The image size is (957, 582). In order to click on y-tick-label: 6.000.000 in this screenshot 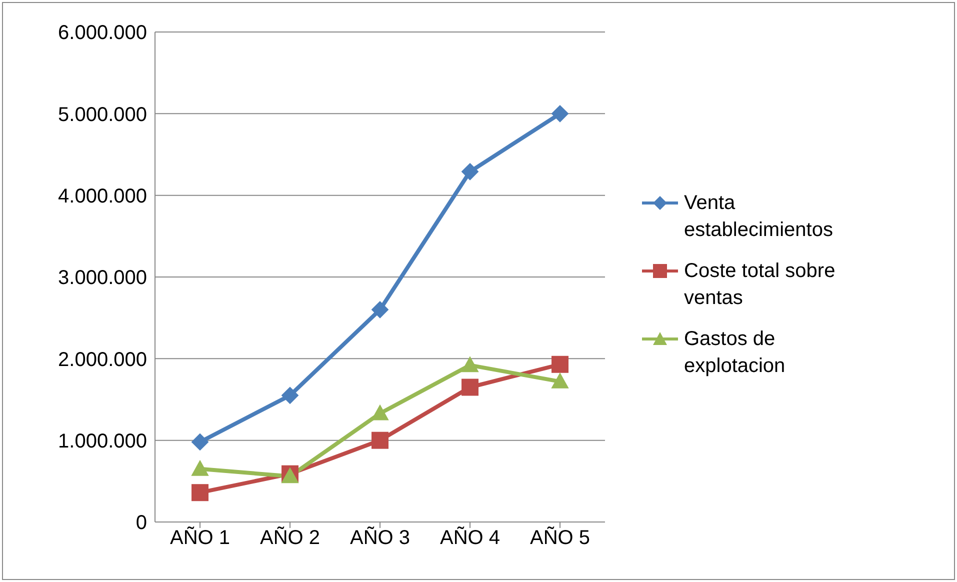, I will do `click(102, 33)`.